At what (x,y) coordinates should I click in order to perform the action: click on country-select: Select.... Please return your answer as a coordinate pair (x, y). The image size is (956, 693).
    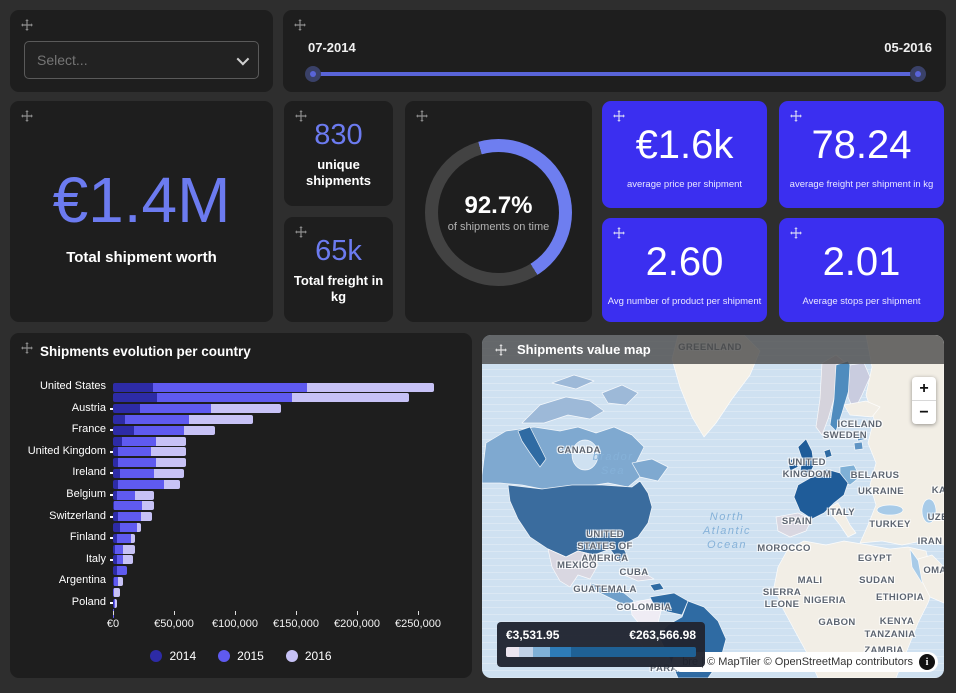
    Looking at the image, I should click on (141, 60).